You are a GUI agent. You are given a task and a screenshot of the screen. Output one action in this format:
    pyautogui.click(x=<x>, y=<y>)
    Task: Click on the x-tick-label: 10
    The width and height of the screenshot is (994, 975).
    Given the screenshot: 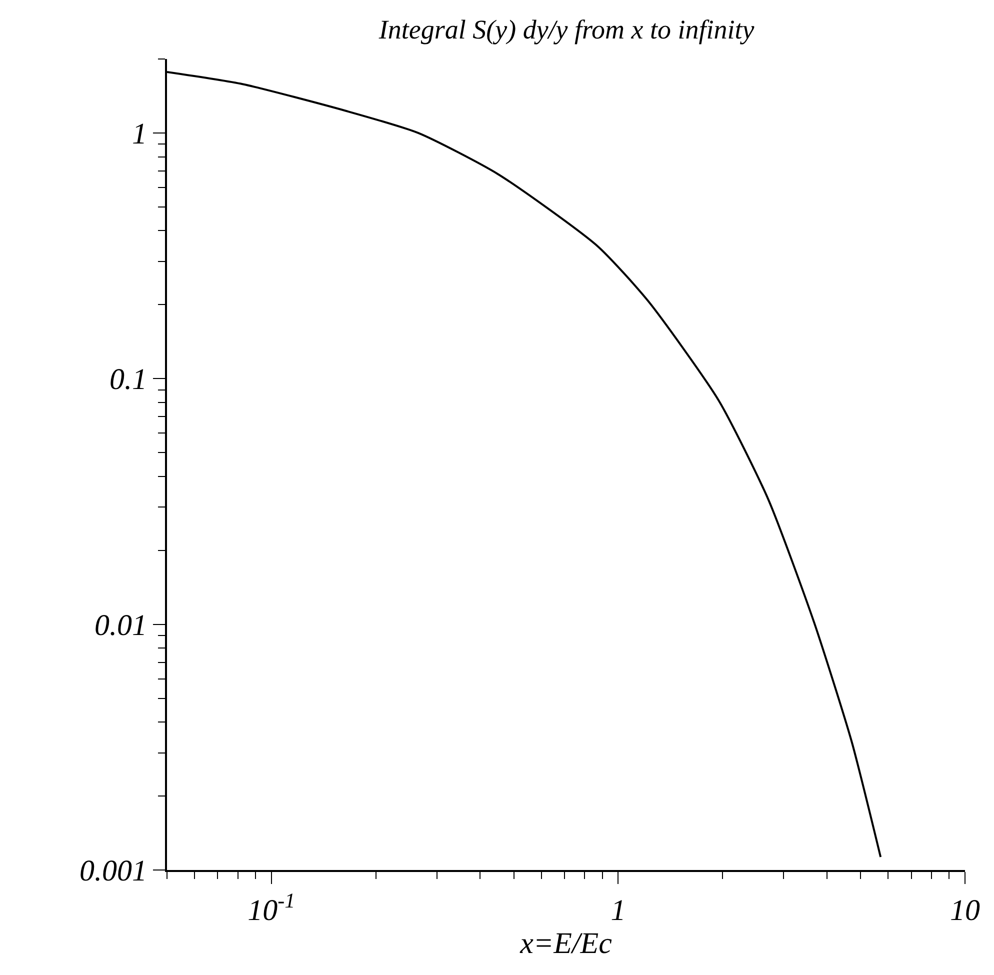 What is the action you would take?
    pyautogui.click(x=965, y=910)
    